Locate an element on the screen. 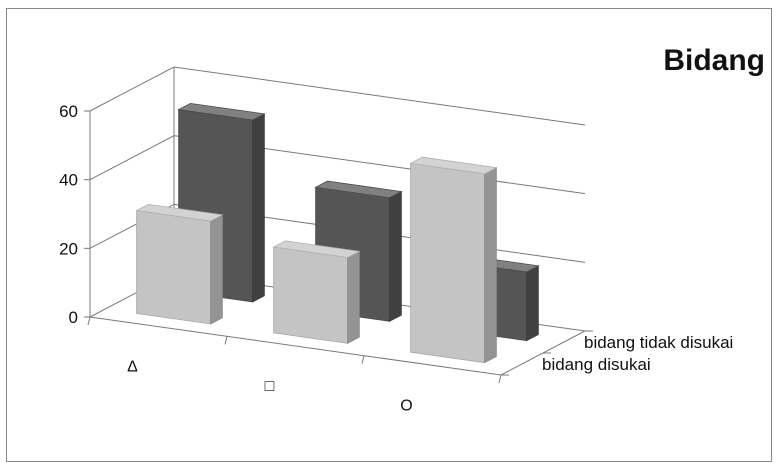  y-tick-label: 20 is located at coordinates (68, 248).